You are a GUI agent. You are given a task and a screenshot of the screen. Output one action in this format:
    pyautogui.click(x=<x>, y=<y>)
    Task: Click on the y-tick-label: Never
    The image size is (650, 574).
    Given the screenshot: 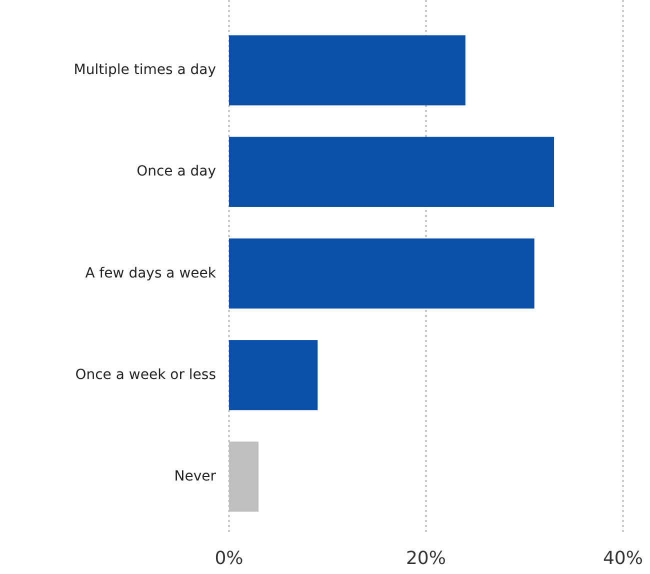 What is the action you would take?
    pyautogui.click(x=195, y=476)
    